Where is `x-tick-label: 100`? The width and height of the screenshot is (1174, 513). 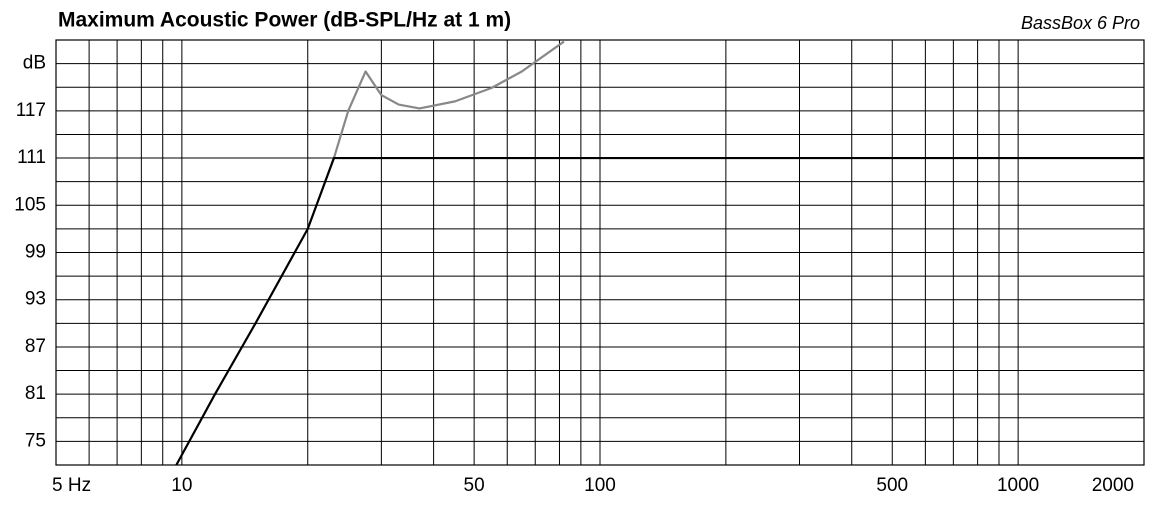
x-tick-label: 100 is located at coordinates (600, 485).